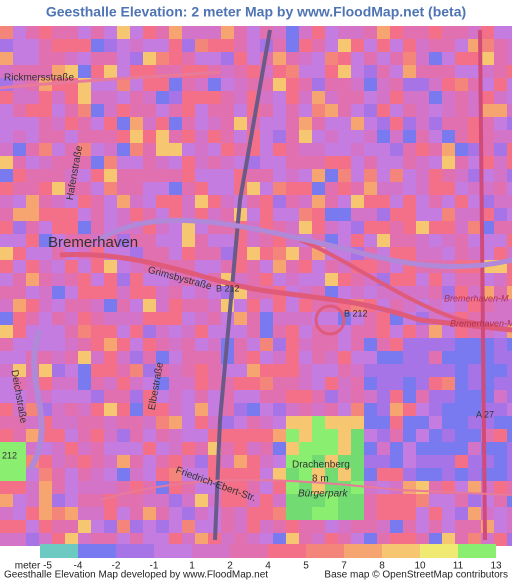 The height and width of the screenshot is (582, 512). What do you see at coordinates (356, 313) in the screenshot?
I see `road-label: B 212` at bounding box center [356, 313].